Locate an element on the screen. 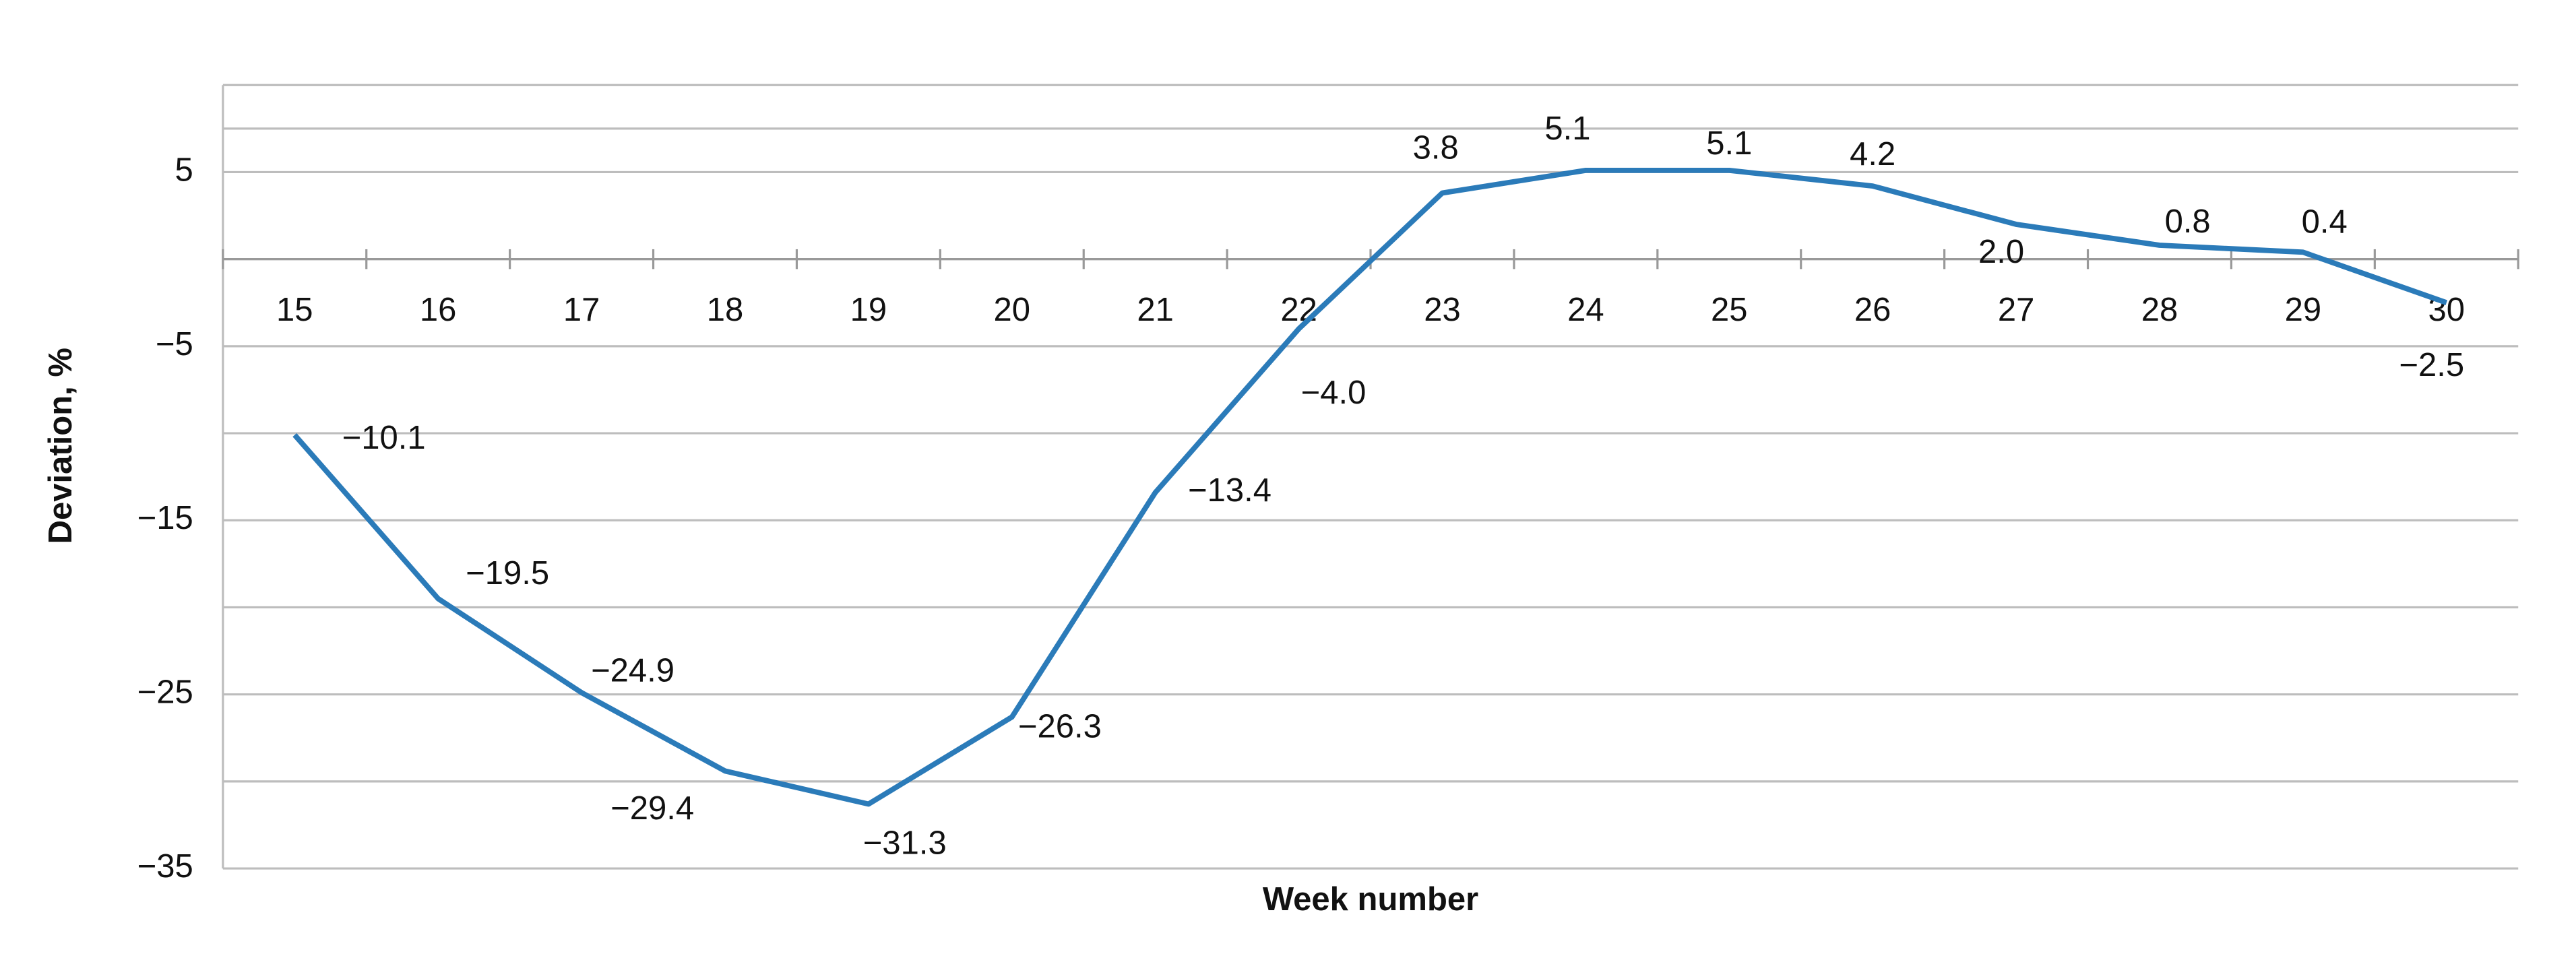 This screenshot has width=2576, height=956. x-axis-title: Week number is located at coordinates (1370, 899).